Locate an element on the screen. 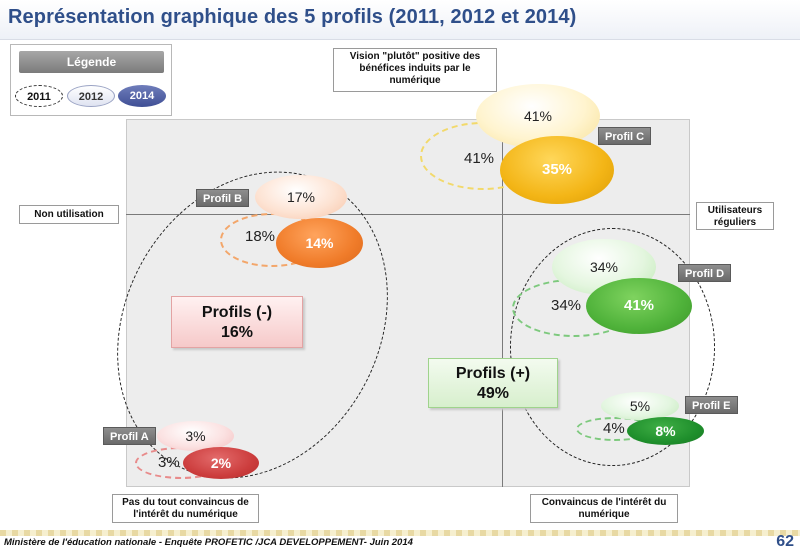 This screenshot has width=800, height=551. profile-c-tag: Profil C is located at coordinates (625, 136).